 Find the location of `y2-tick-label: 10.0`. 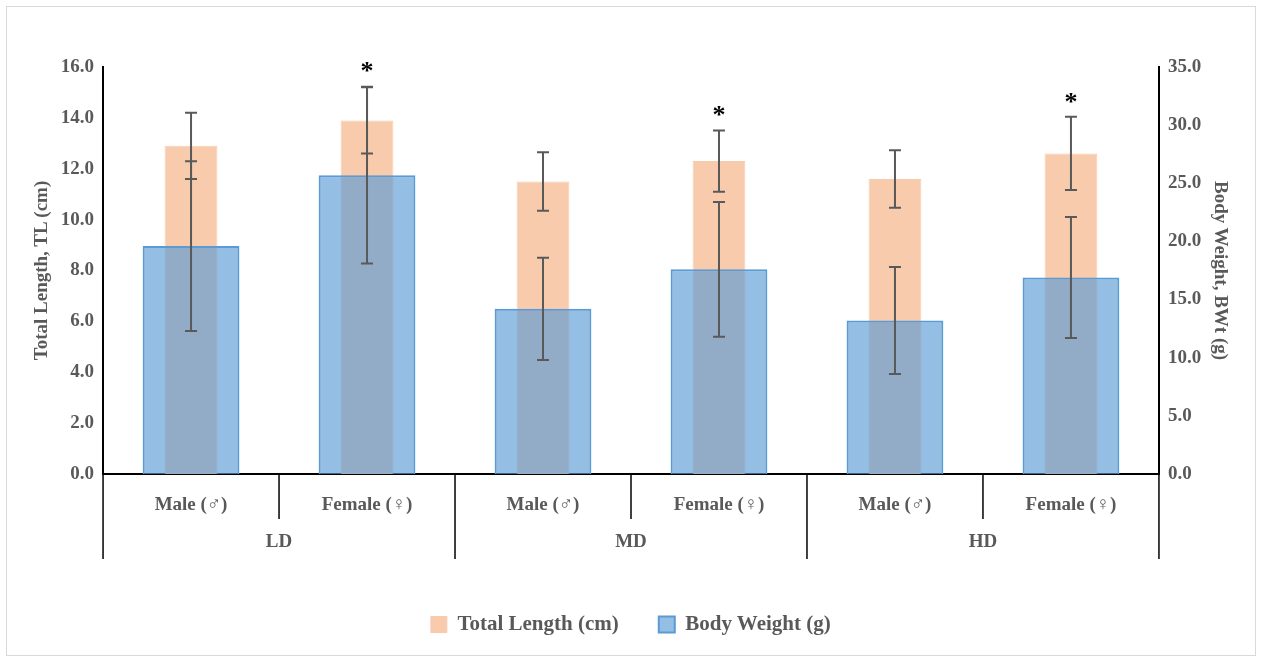

y2-tick-label: 10.0 is located at coordinates (1184, 356).